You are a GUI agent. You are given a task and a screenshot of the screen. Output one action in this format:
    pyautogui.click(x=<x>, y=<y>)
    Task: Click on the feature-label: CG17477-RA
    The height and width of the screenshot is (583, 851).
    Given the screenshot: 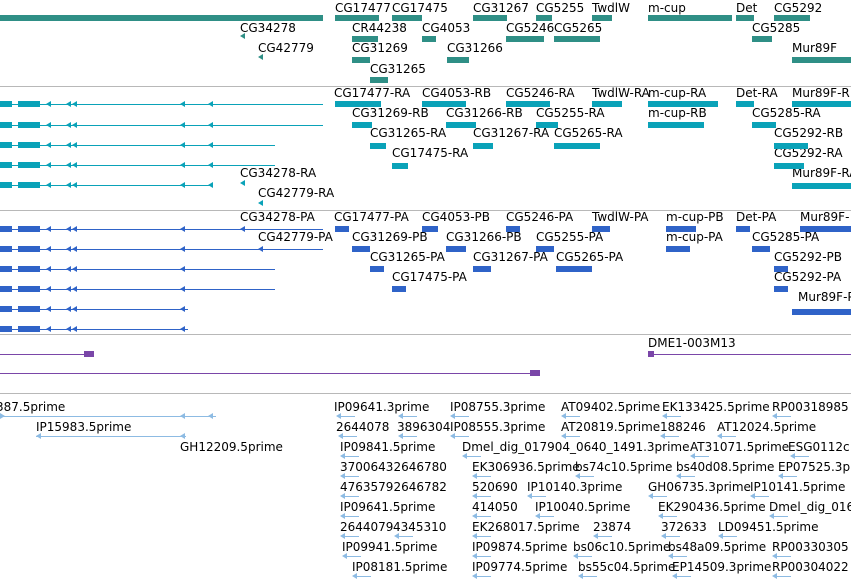 What is the action you would take?
    pyautogui.click(x=372, y=93)
    